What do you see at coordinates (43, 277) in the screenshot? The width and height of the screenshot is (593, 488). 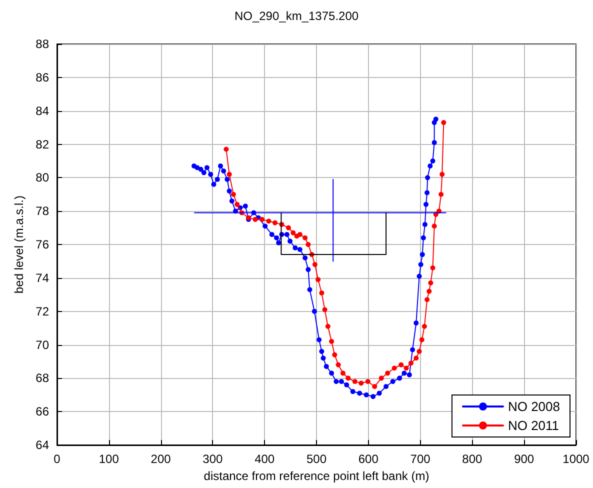 I see `y-tick-label: 74` at bounding box center [43, 277].